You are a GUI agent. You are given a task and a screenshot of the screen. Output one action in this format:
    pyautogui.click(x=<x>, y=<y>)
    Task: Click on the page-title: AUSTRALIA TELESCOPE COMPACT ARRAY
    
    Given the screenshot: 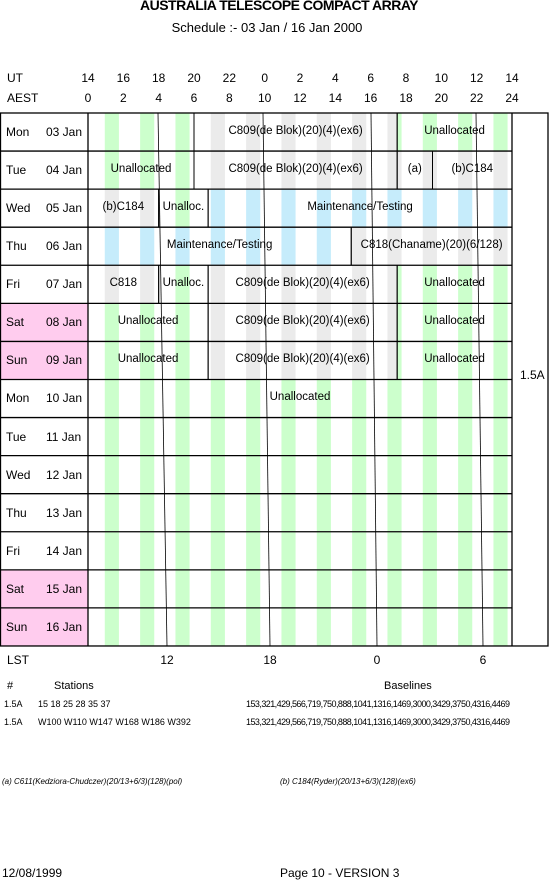 What is the action you would take?
    pyautogui.click(x=279, y=6)
    